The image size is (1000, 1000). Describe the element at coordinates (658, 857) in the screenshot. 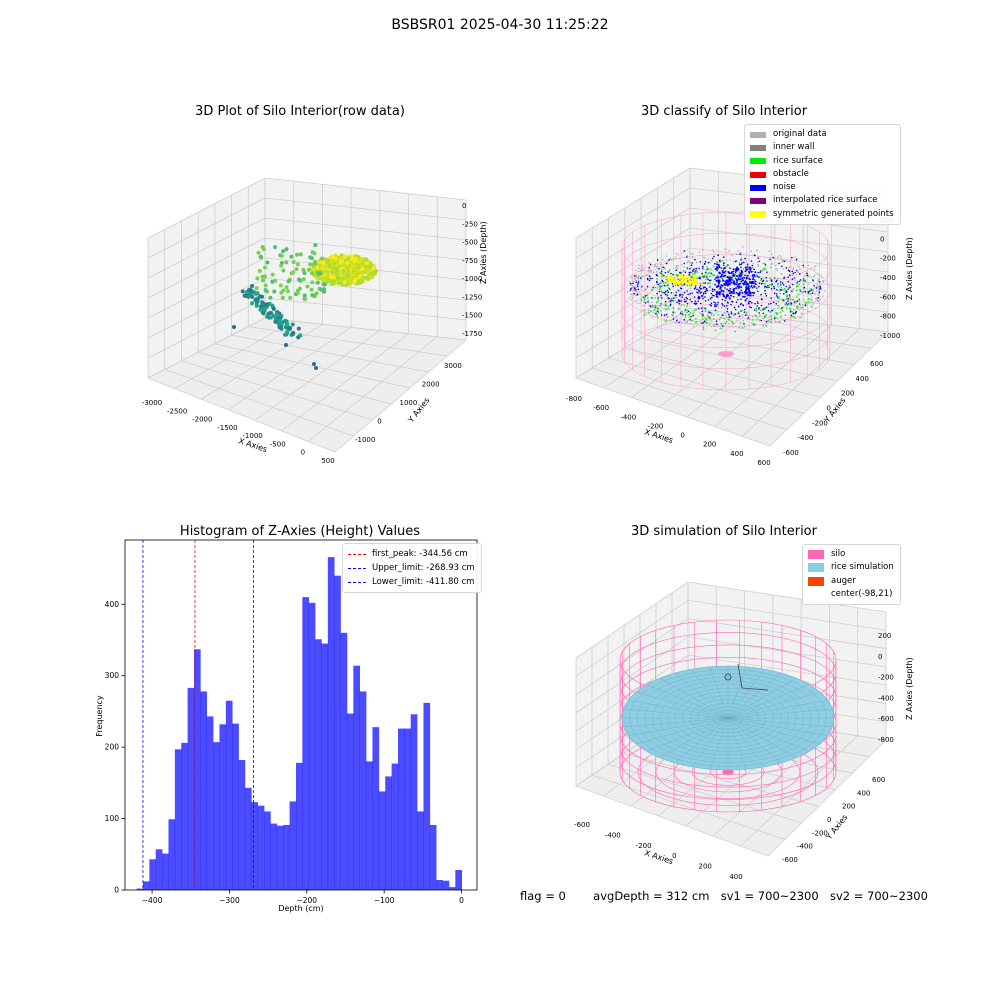

I see `simulation-xlabel: X Axies` at that location.